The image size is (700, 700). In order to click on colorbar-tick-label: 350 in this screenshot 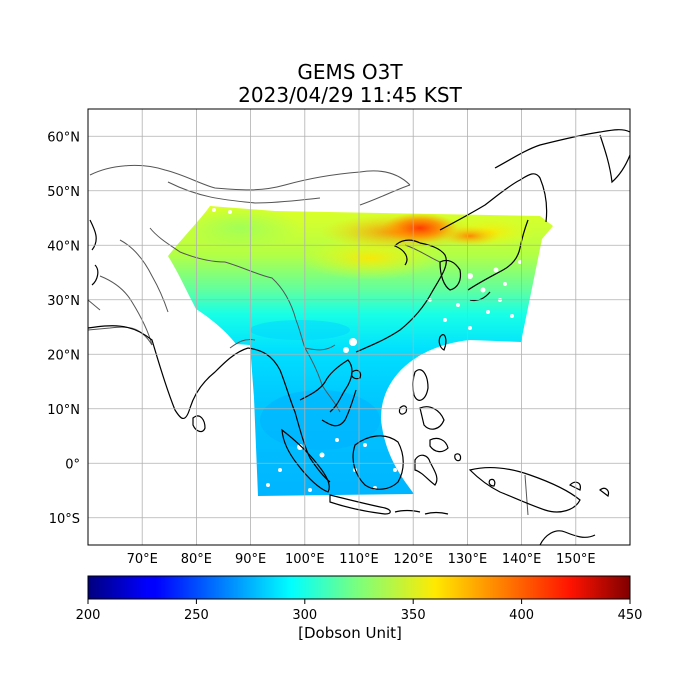, I will do `click(413, 615)`.